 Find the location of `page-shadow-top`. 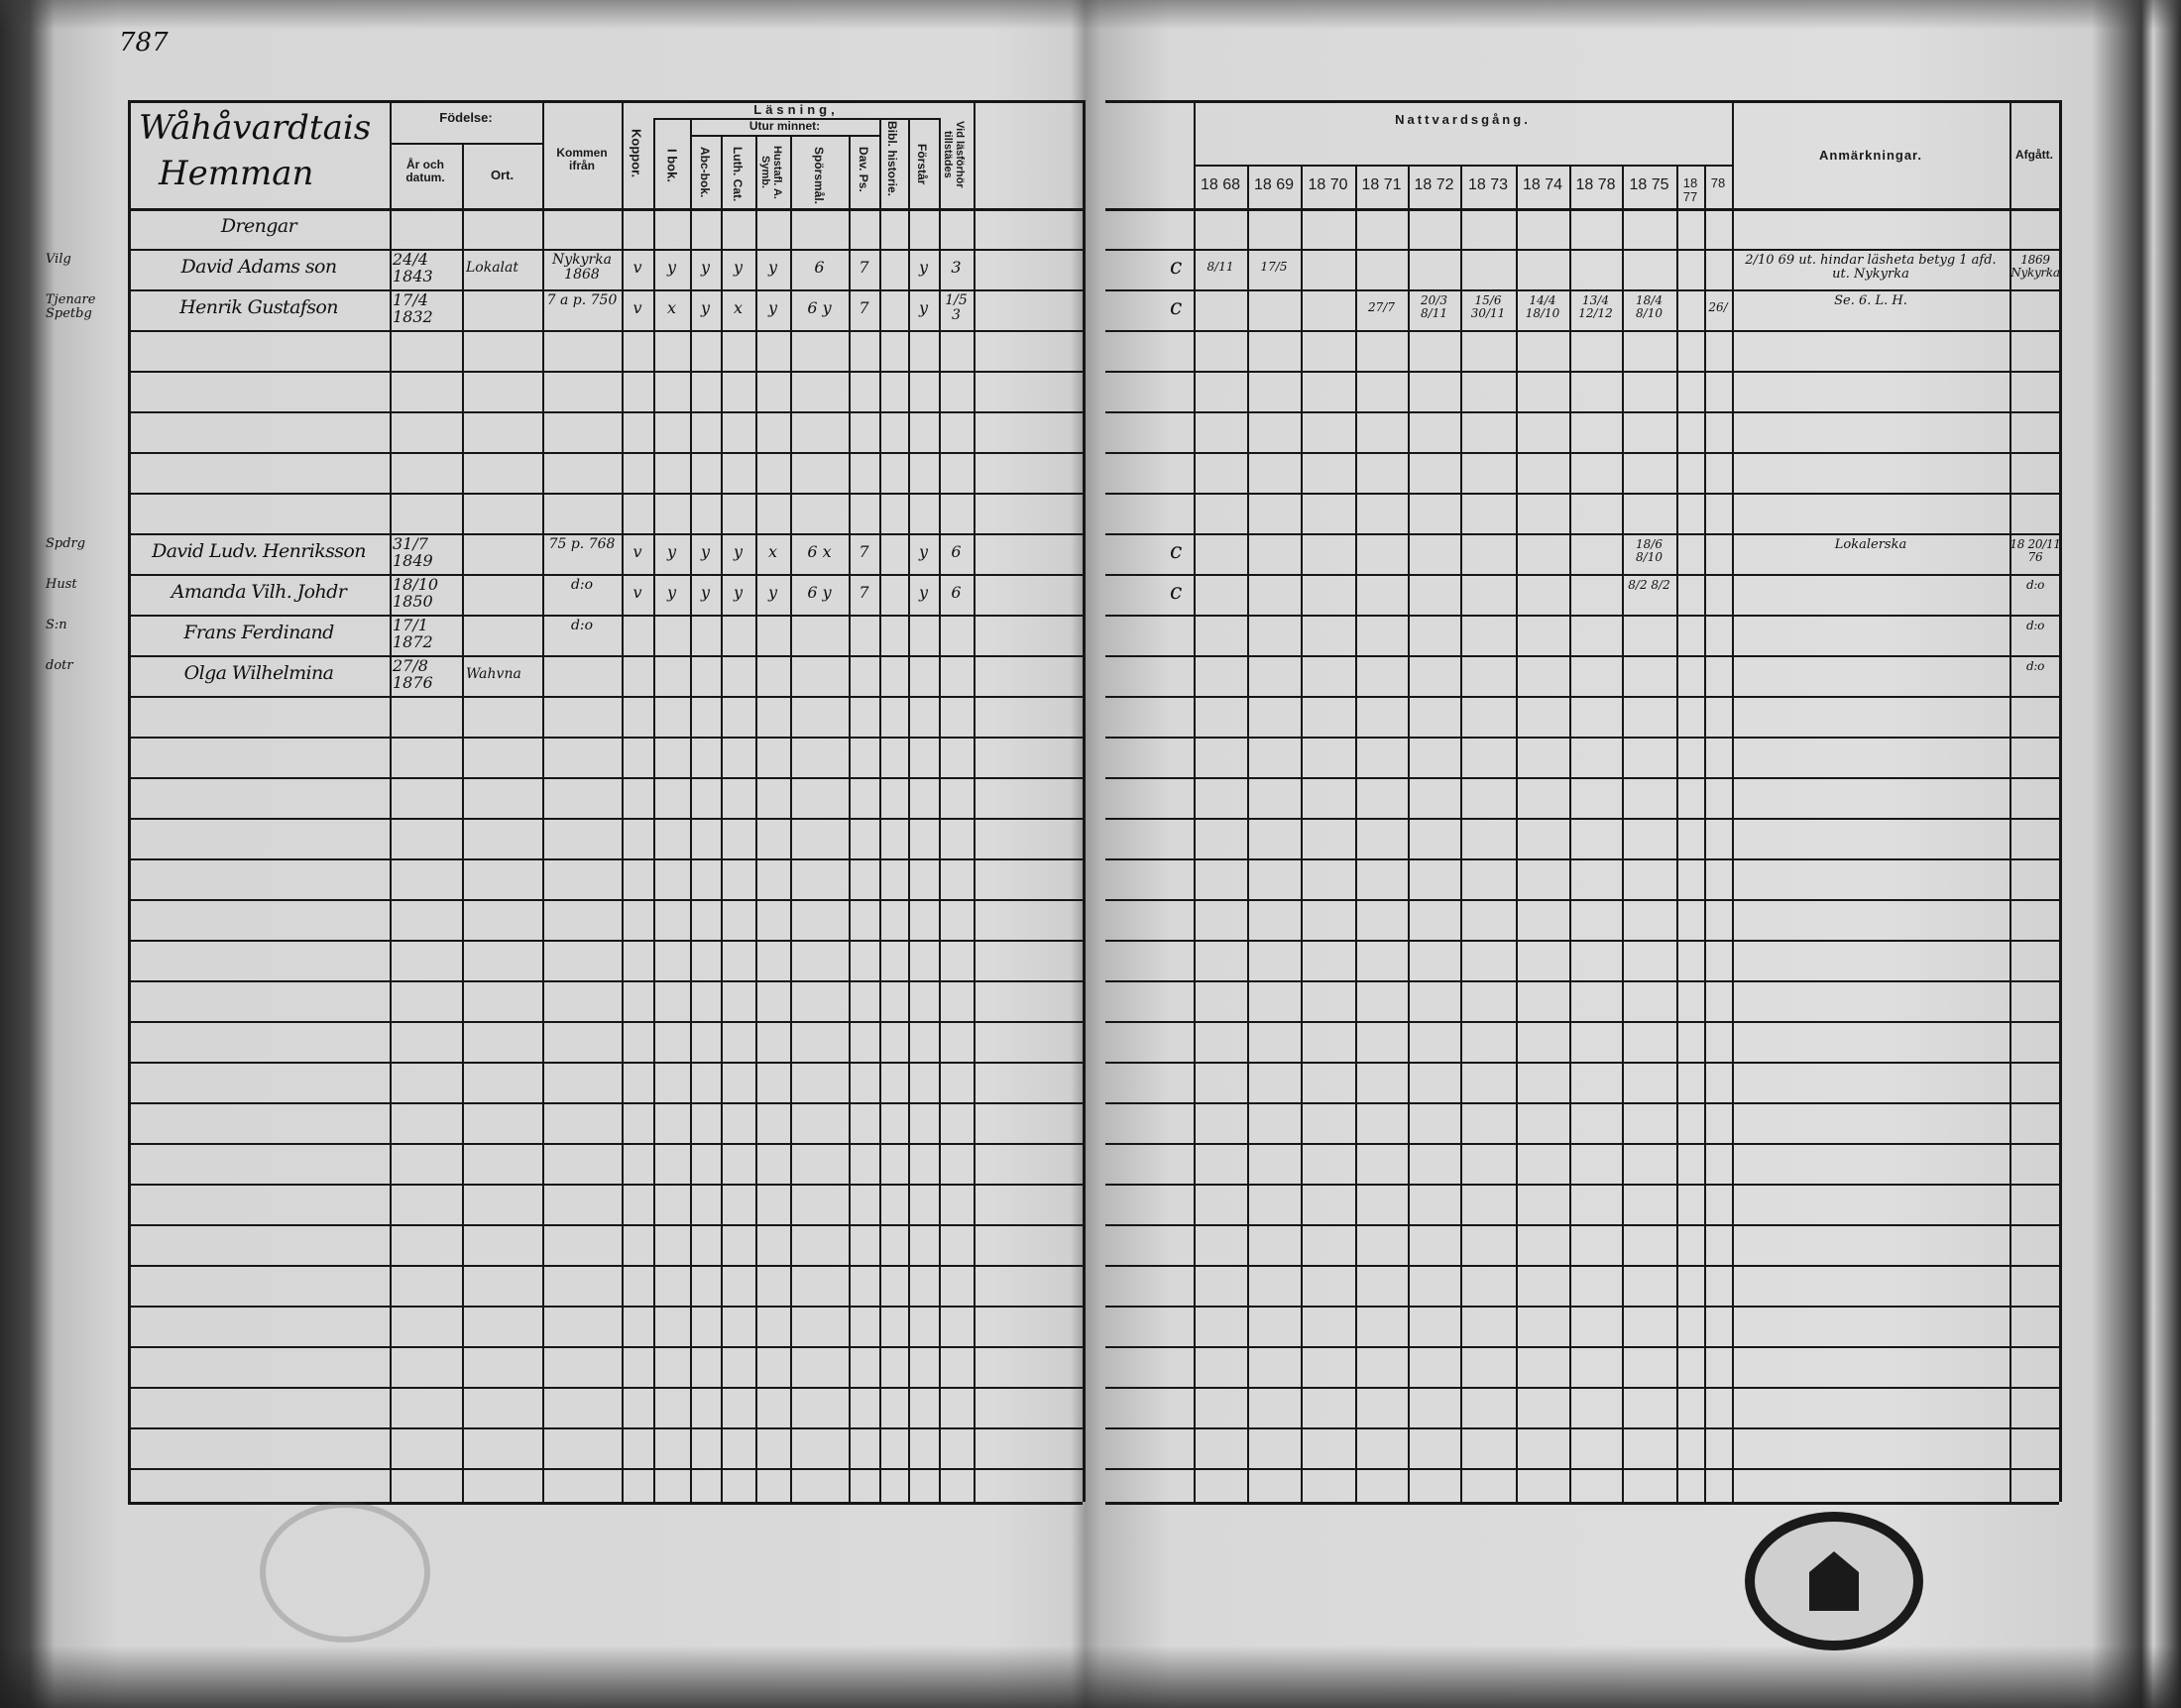

page-shadow-top is located at coordinates (1090, 15).